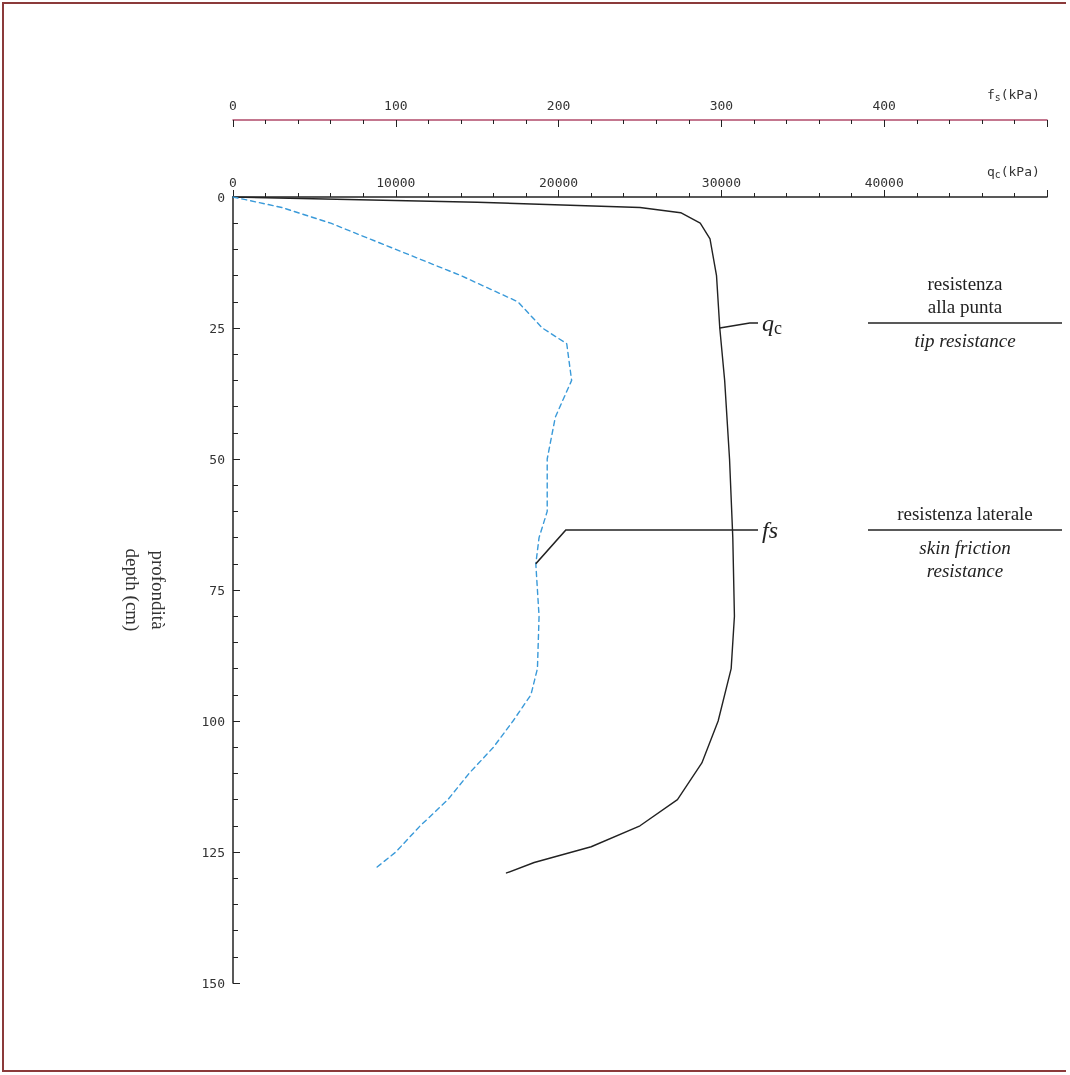 The image size is (1070, 1075). What do you see at coordinates (144, 590) in the screenshot?
I see `y-axis-title: profondità depth (cm)` at bounding box center [144, 590].